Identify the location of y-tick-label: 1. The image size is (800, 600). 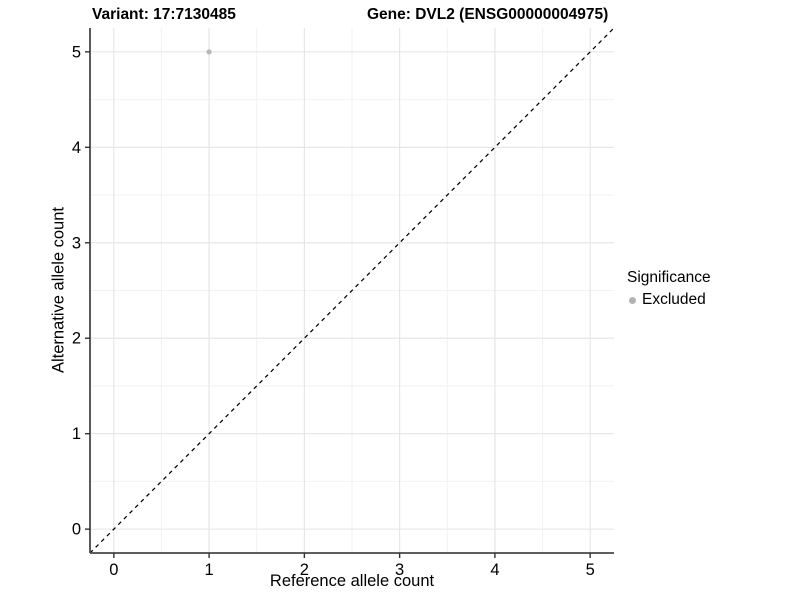
(76, 434).